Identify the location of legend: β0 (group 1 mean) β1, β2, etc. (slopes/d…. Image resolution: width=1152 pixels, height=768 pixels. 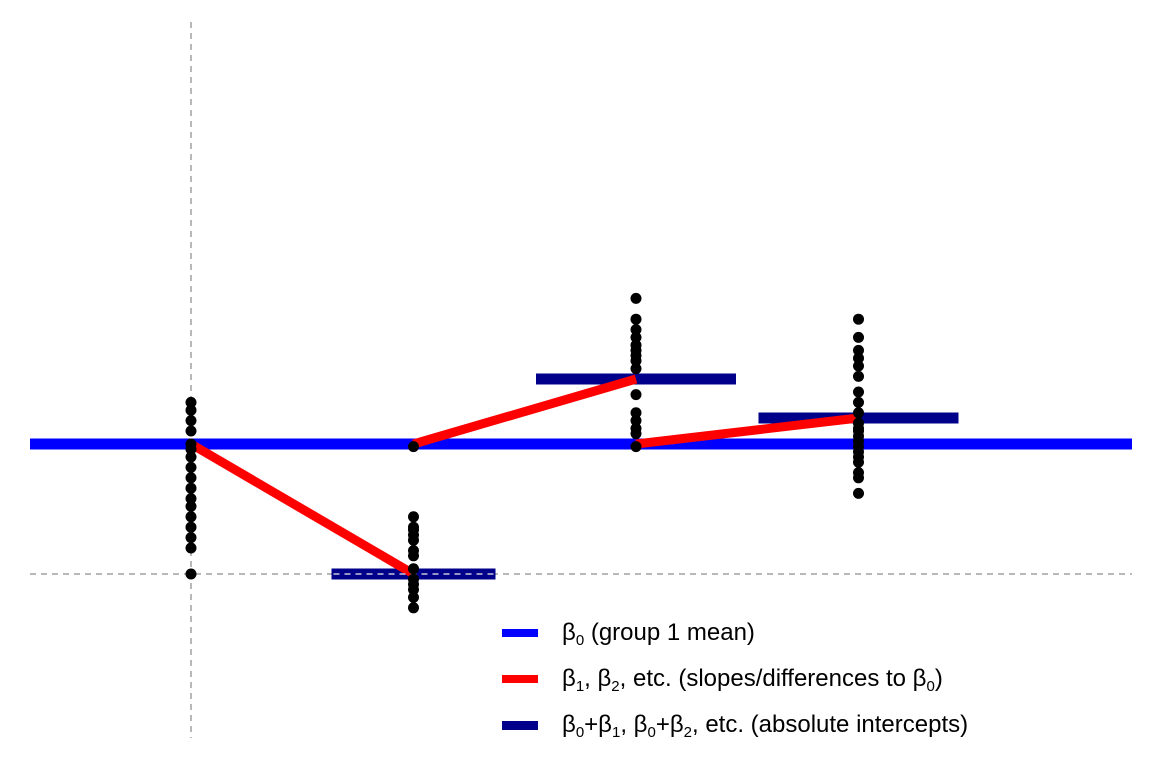
(735, 679).